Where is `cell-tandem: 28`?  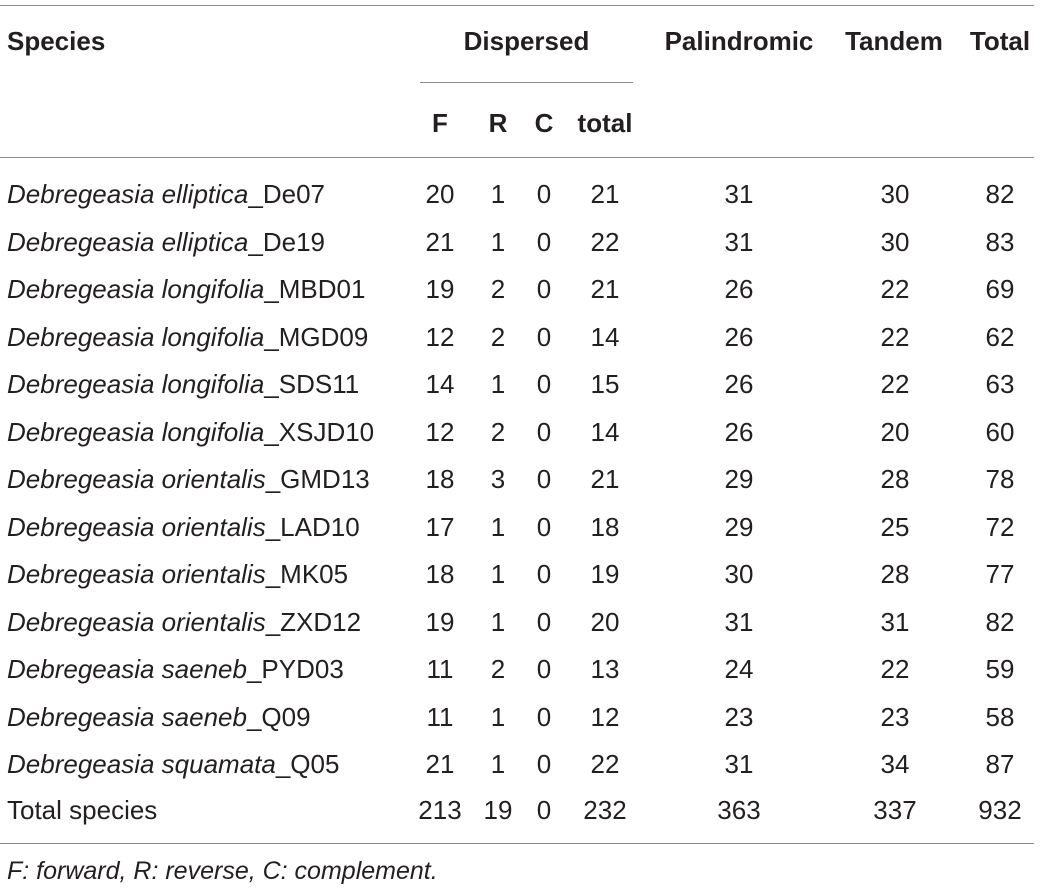 cell-tandem: 28 is located at coordinates (895, 479).